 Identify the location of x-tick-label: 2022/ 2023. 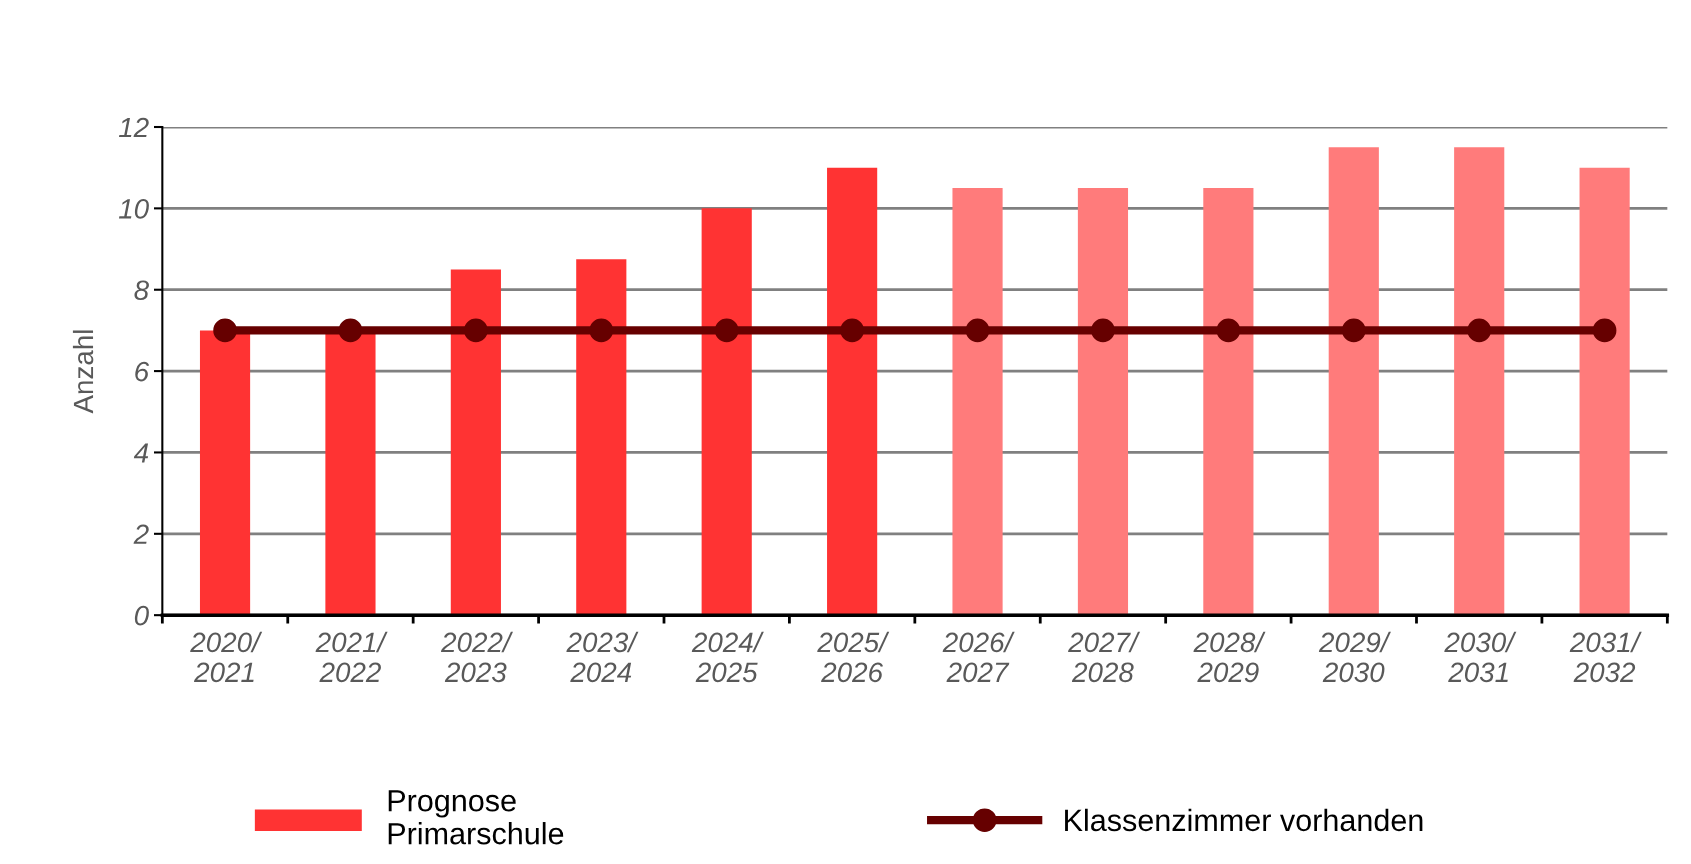
(477, 657).